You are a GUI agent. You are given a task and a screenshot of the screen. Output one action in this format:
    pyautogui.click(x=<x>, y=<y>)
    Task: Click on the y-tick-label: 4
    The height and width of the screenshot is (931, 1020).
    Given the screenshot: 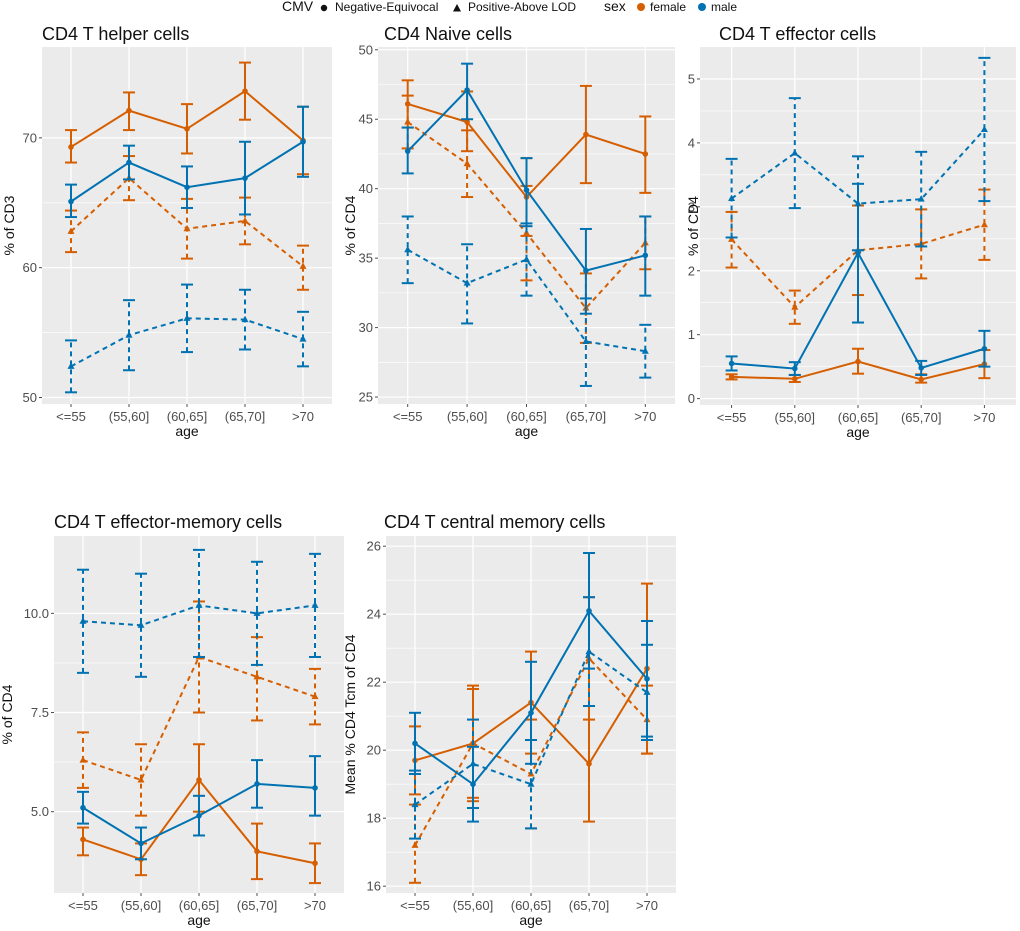 What is the action you would take?
    pyautogui.click(x=691, y=142)
    